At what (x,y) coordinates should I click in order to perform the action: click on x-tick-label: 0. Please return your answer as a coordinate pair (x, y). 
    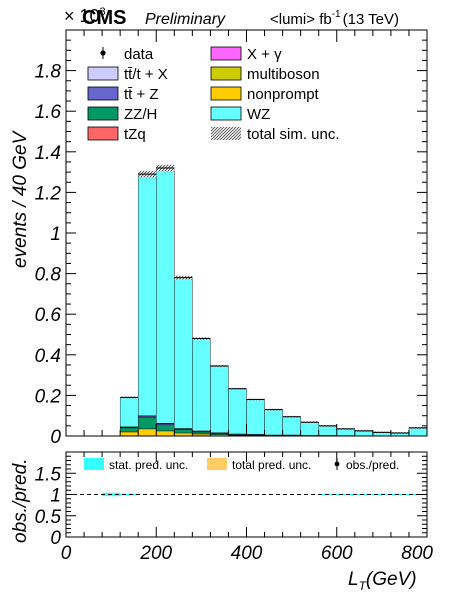
    Looking at the image, I should click on (66, 553).